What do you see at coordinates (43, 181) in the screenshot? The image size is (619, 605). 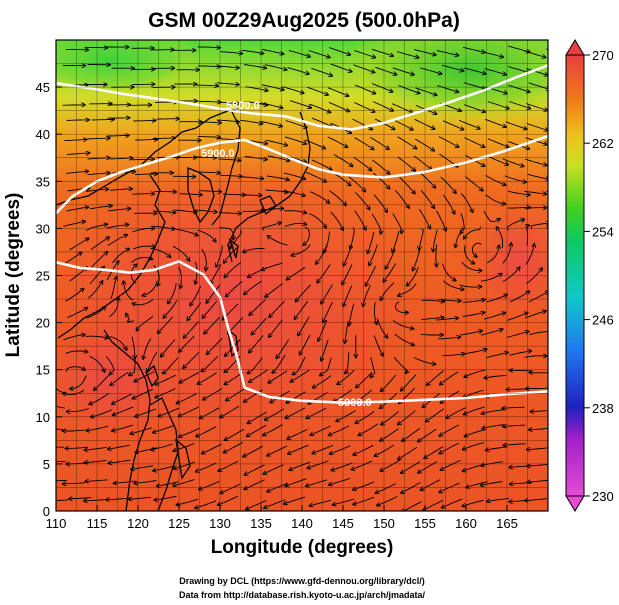 I see `y-tick-label: 35` at bounding box center [43, 181].